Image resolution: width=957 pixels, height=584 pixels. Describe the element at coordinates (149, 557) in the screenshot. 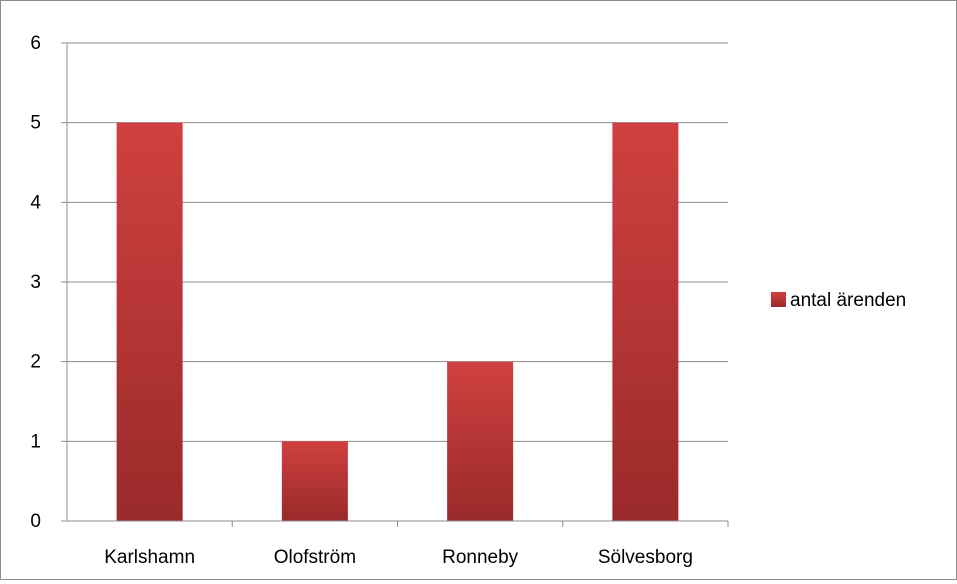

I see `x-category-label: Karlshamn` at that location.